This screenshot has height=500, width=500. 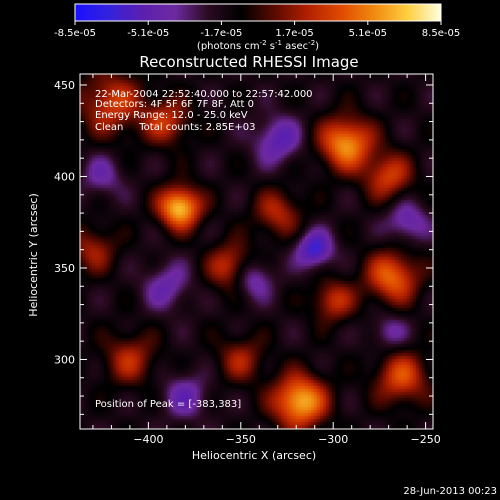 What do you see at coordinates (64, 359) in the screenshot?
I see `y-tick-label: 300` at bounding box center [64, 359].